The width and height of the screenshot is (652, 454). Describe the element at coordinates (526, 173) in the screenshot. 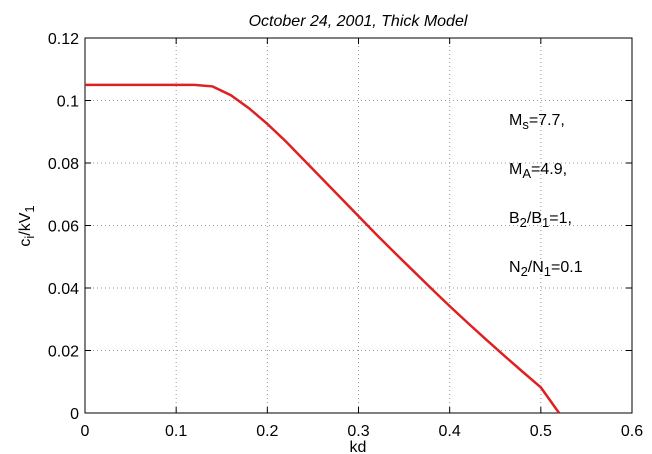

I see `subscript: A` at that location.